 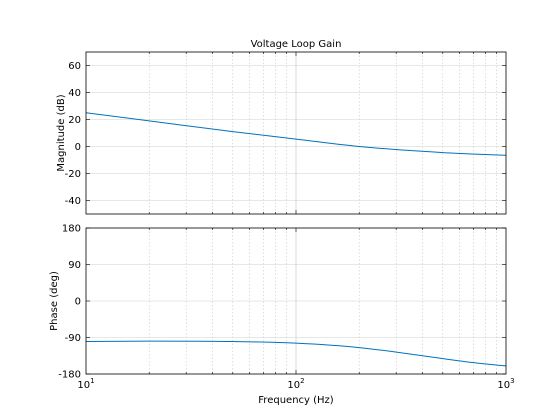 What do you see at coordinates (296, 44) in the screenshot?
I see `chart-title: Voltage Loop Gain` at bounding box center [296, 44].